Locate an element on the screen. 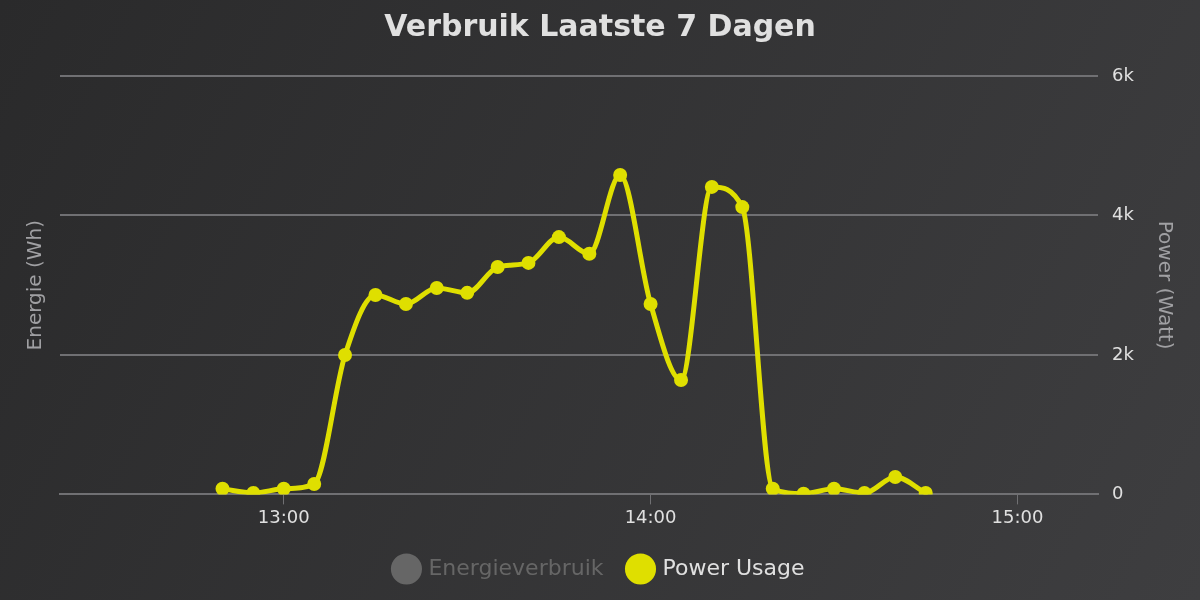 The width and height of the screenshot is (1200, 600). x-tick-label: 14:00 is located at coordinates (650, 516).